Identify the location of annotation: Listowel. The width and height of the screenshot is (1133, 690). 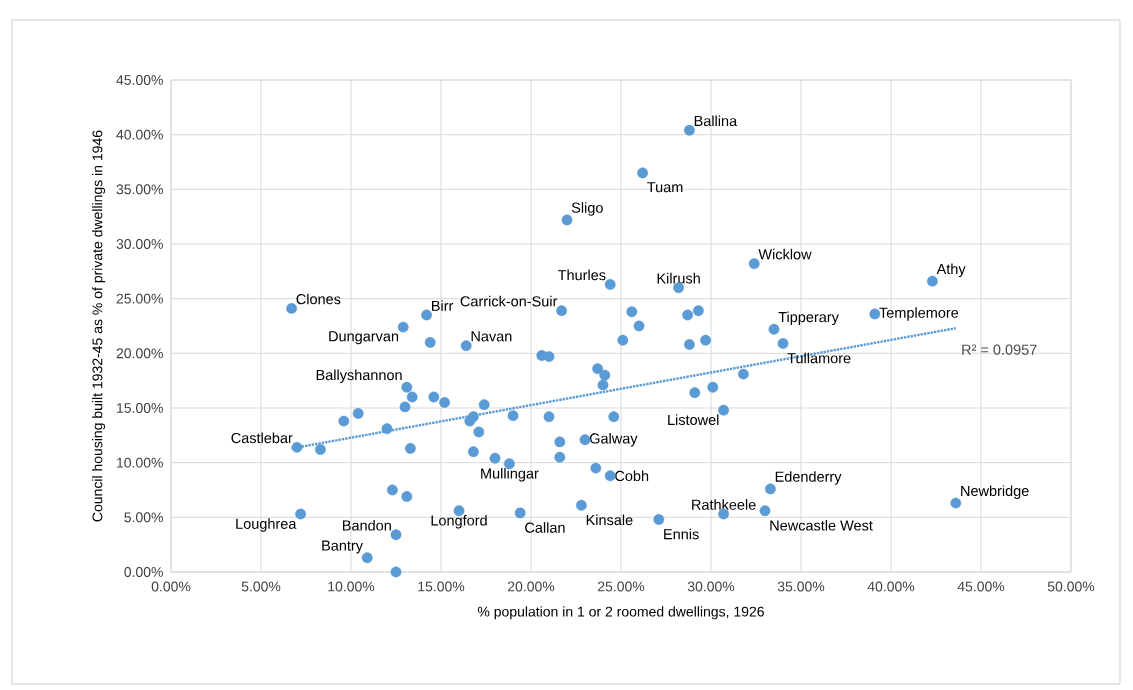
(693, 420).